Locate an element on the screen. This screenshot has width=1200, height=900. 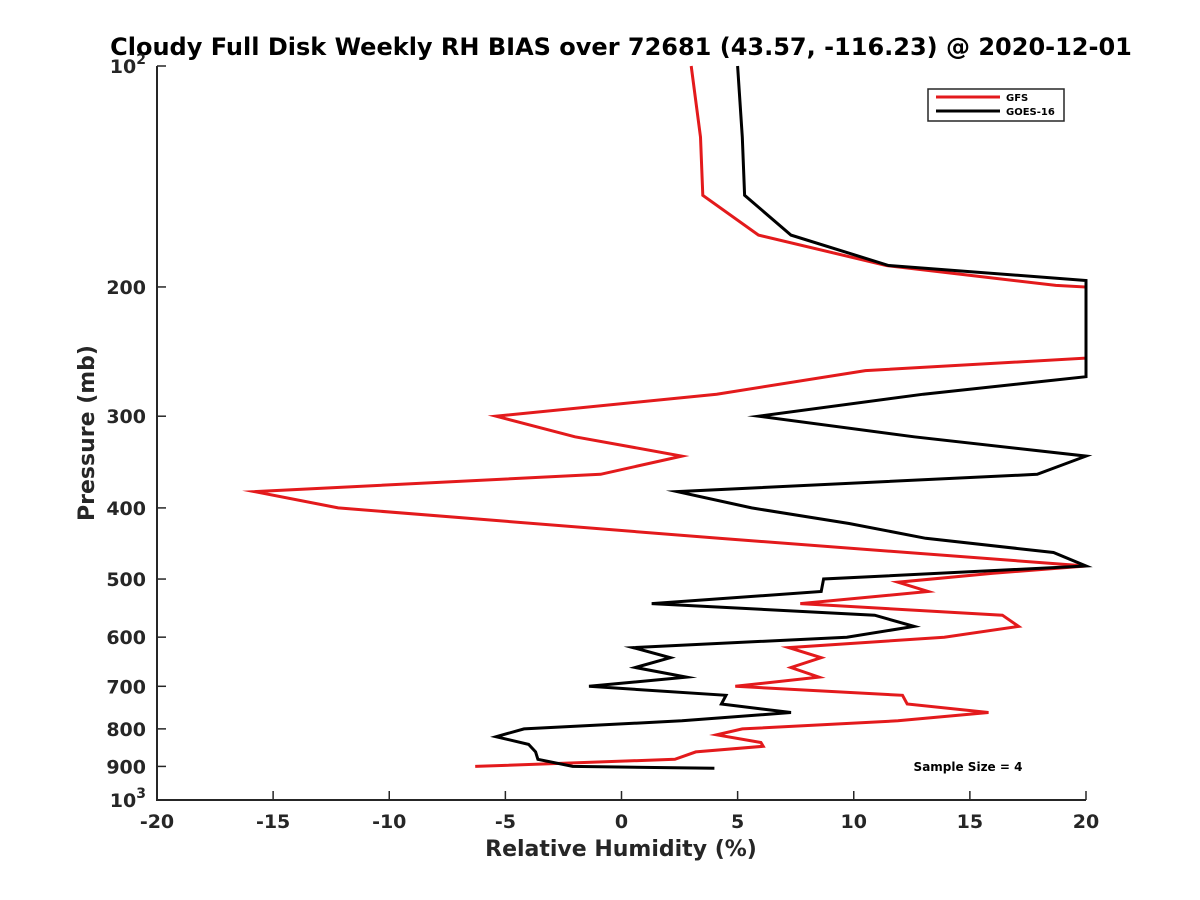
x-tick-label: -20 is located at coordinates (157, 822).